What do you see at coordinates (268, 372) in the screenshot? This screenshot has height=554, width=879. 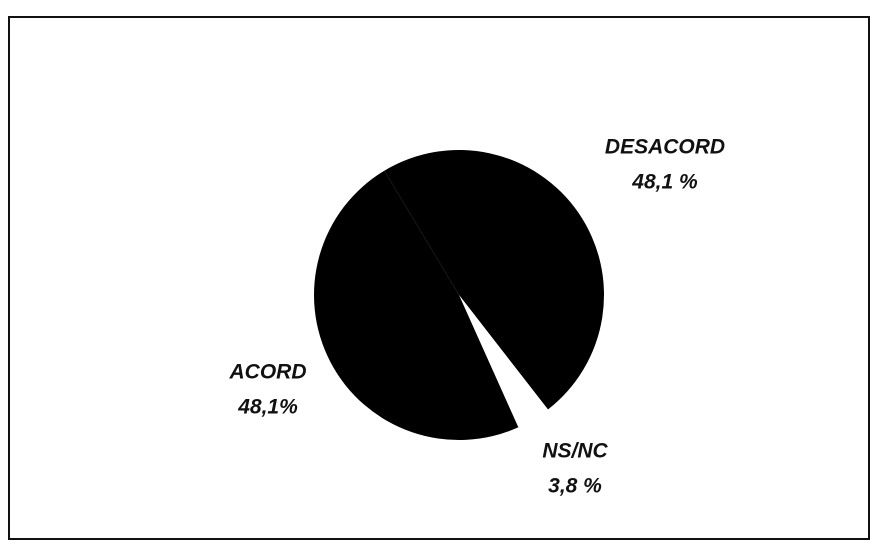 I see `slice-label: ACORD` at bounding box center [268, 372].